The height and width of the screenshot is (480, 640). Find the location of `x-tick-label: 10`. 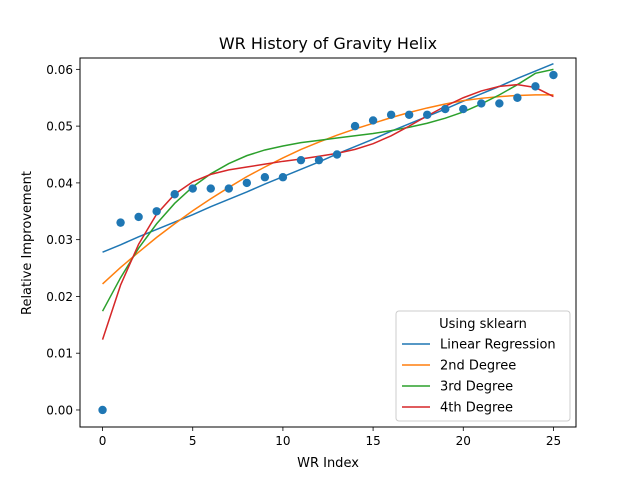

x-tick-label: 10 is located at coordinates (282, 441).